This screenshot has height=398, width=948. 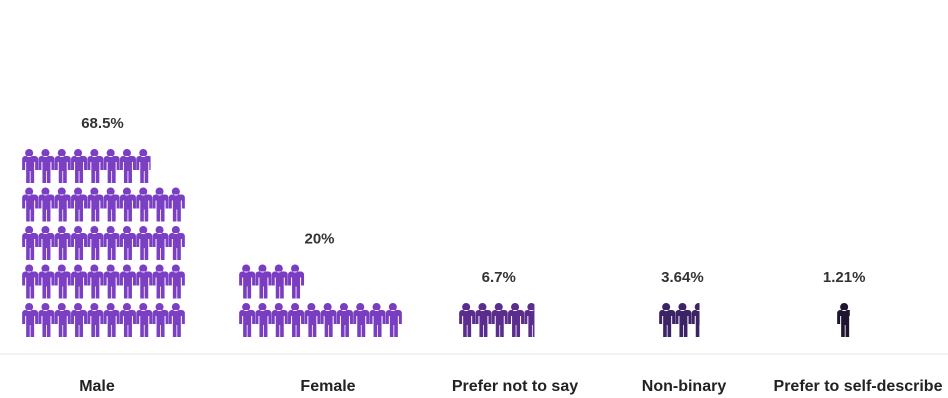 What do you see at coordinates (858, 386) in the screenshot?
I see `category-label: Prefer to self-describe` at bounding box center [858, 386].